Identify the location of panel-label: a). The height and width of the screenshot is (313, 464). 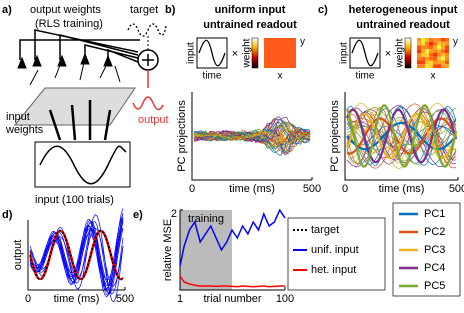
(7, 10).